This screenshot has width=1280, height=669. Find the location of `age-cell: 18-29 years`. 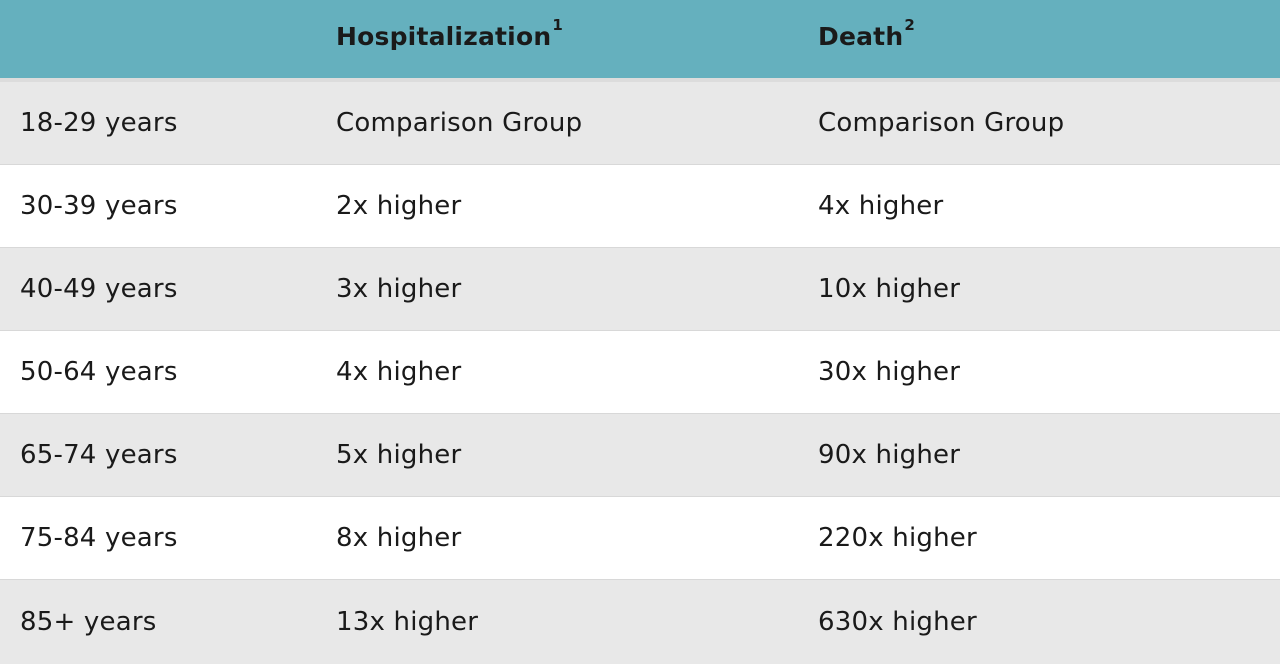

age-cell: 18-29 years is located at coordinates (99, 123).